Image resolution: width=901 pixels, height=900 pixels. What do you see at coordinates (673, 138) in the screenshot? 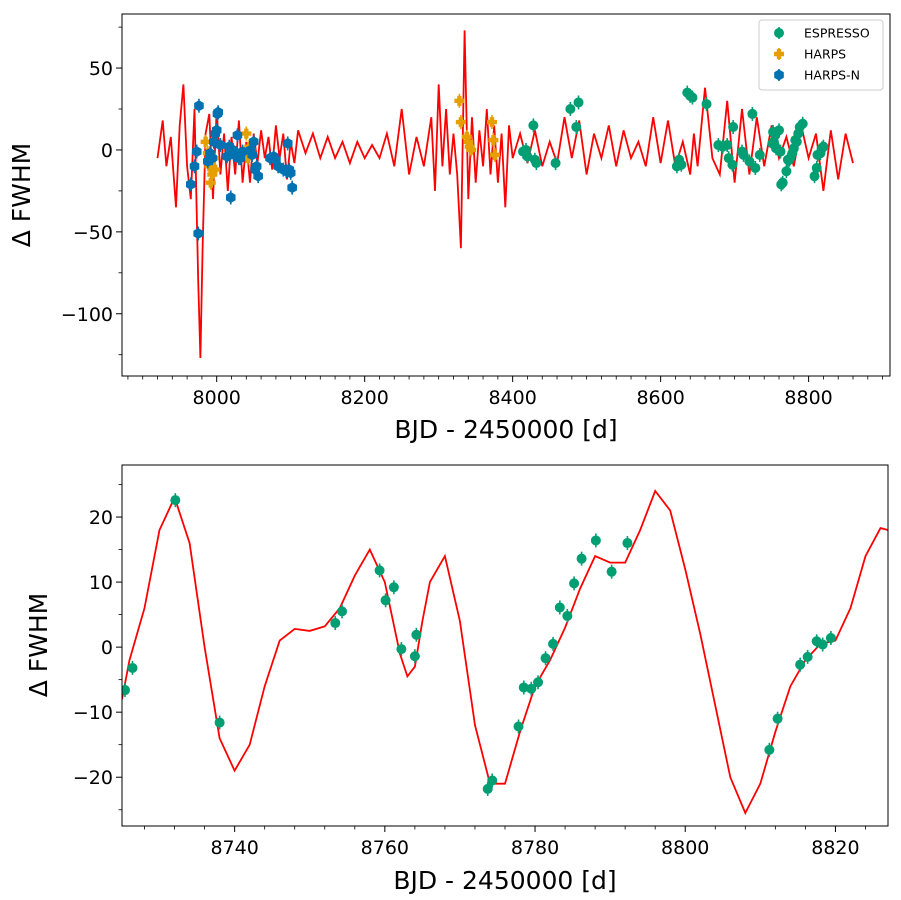
I see `series-espresso` at bounding box center [673, 138].